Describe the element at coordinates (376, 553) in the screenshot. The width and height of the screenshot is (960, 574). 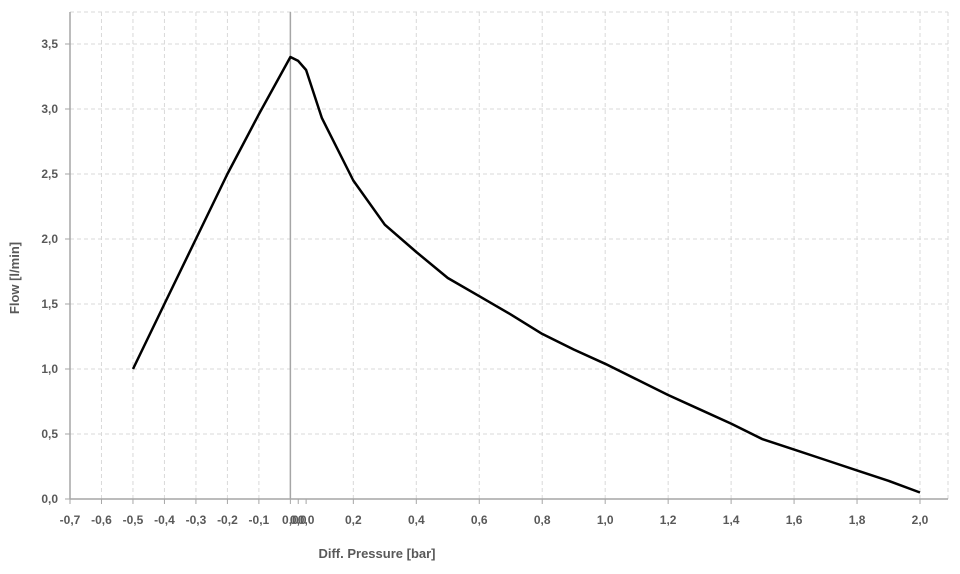
I see `x-axis-title: Diff. Pressure [bar]` at that location.